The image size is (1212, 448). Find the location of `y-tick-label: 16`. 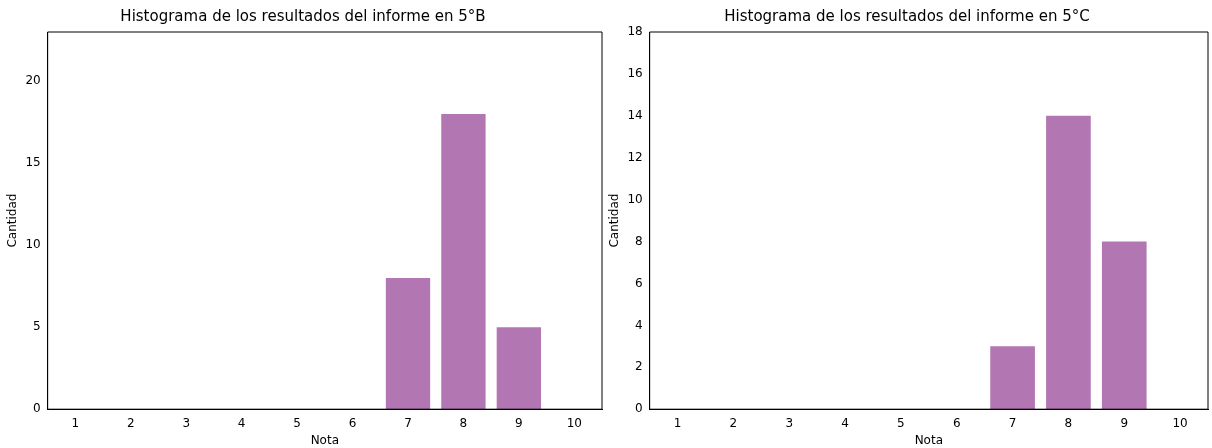

y-tick-label: 16 is located at coordinates (635, 73).